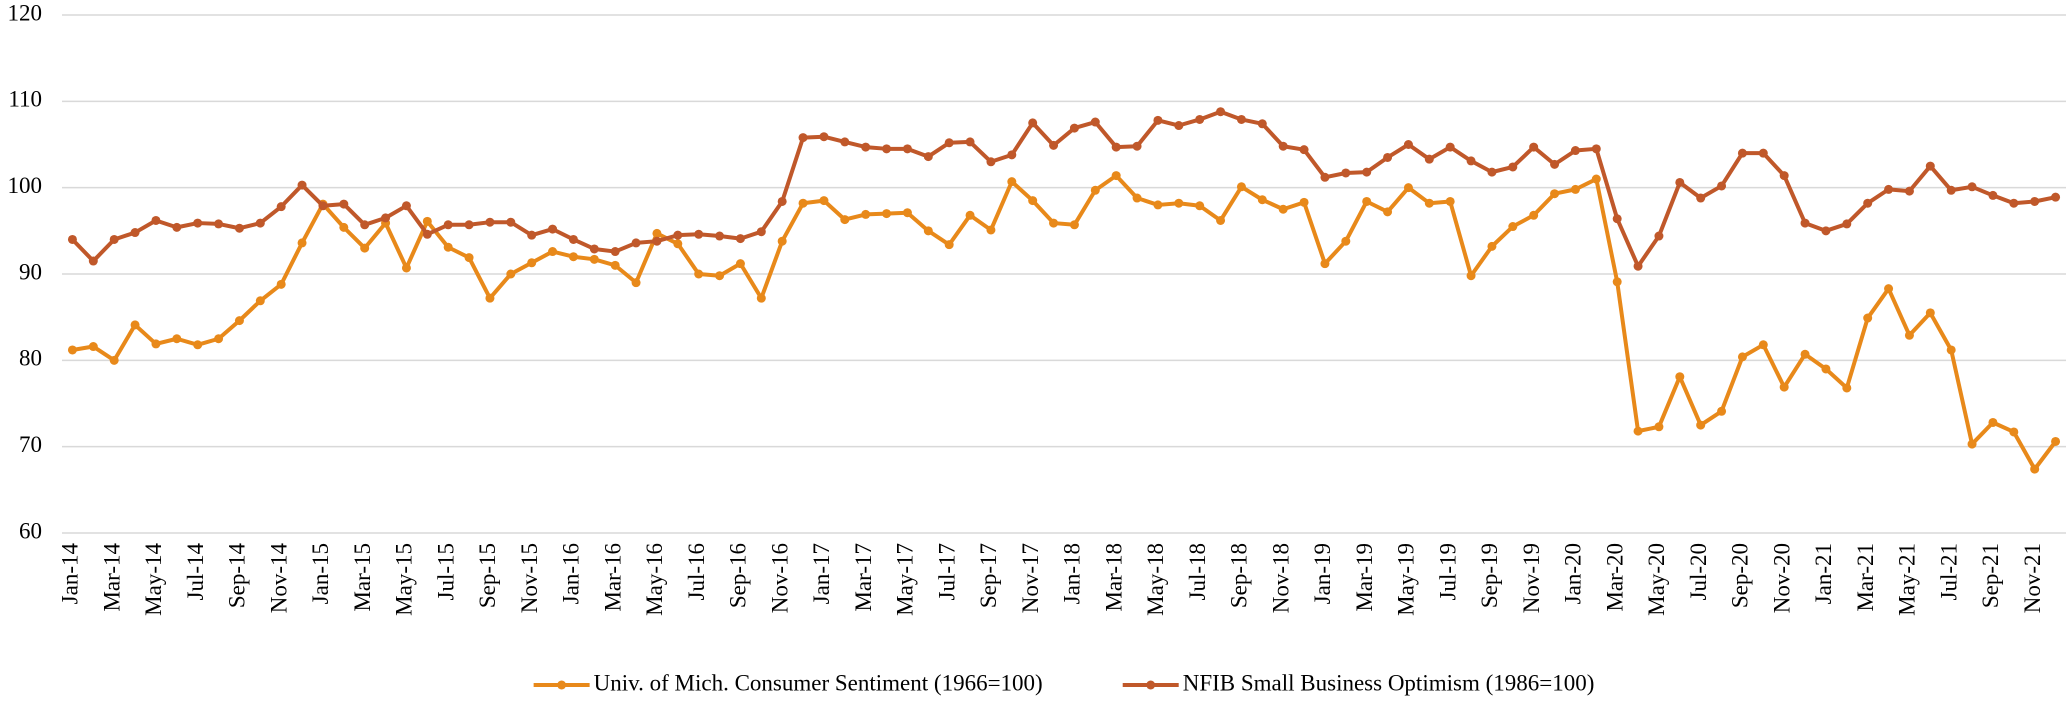 The height and width of the screenshot is (702, 2069). I want to click on x-tick-label: Nov-17, so click(1030, 578).